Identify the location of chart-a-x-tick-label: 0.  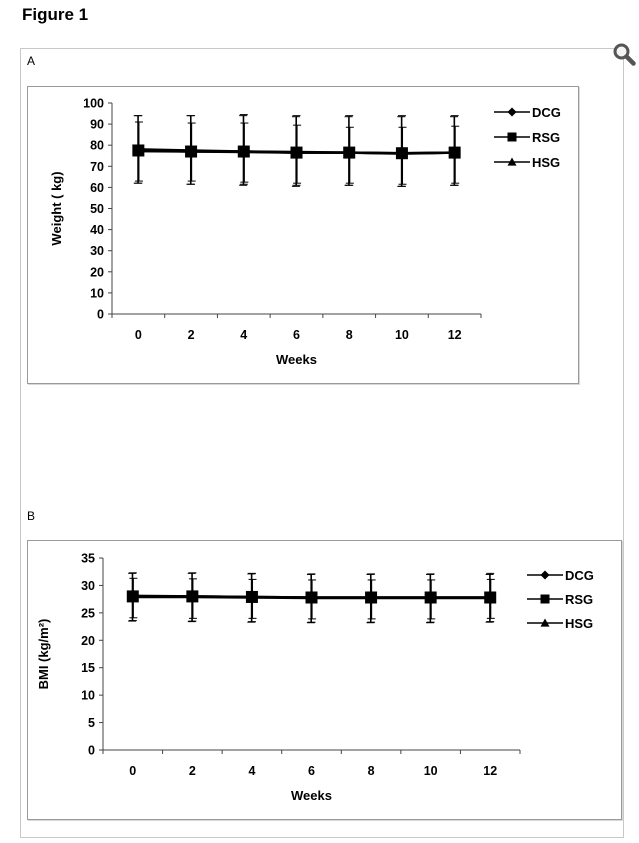
(138, 335).